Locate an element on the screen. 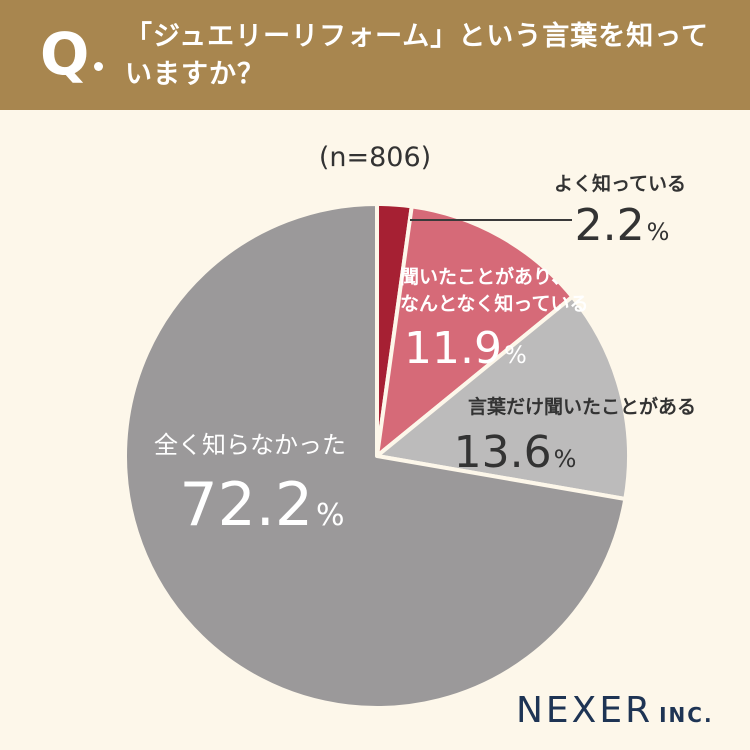 Image resolution: width=750 pixels, height=750 pixels. value-number: 13.6 is located at coordinates (503, 452).